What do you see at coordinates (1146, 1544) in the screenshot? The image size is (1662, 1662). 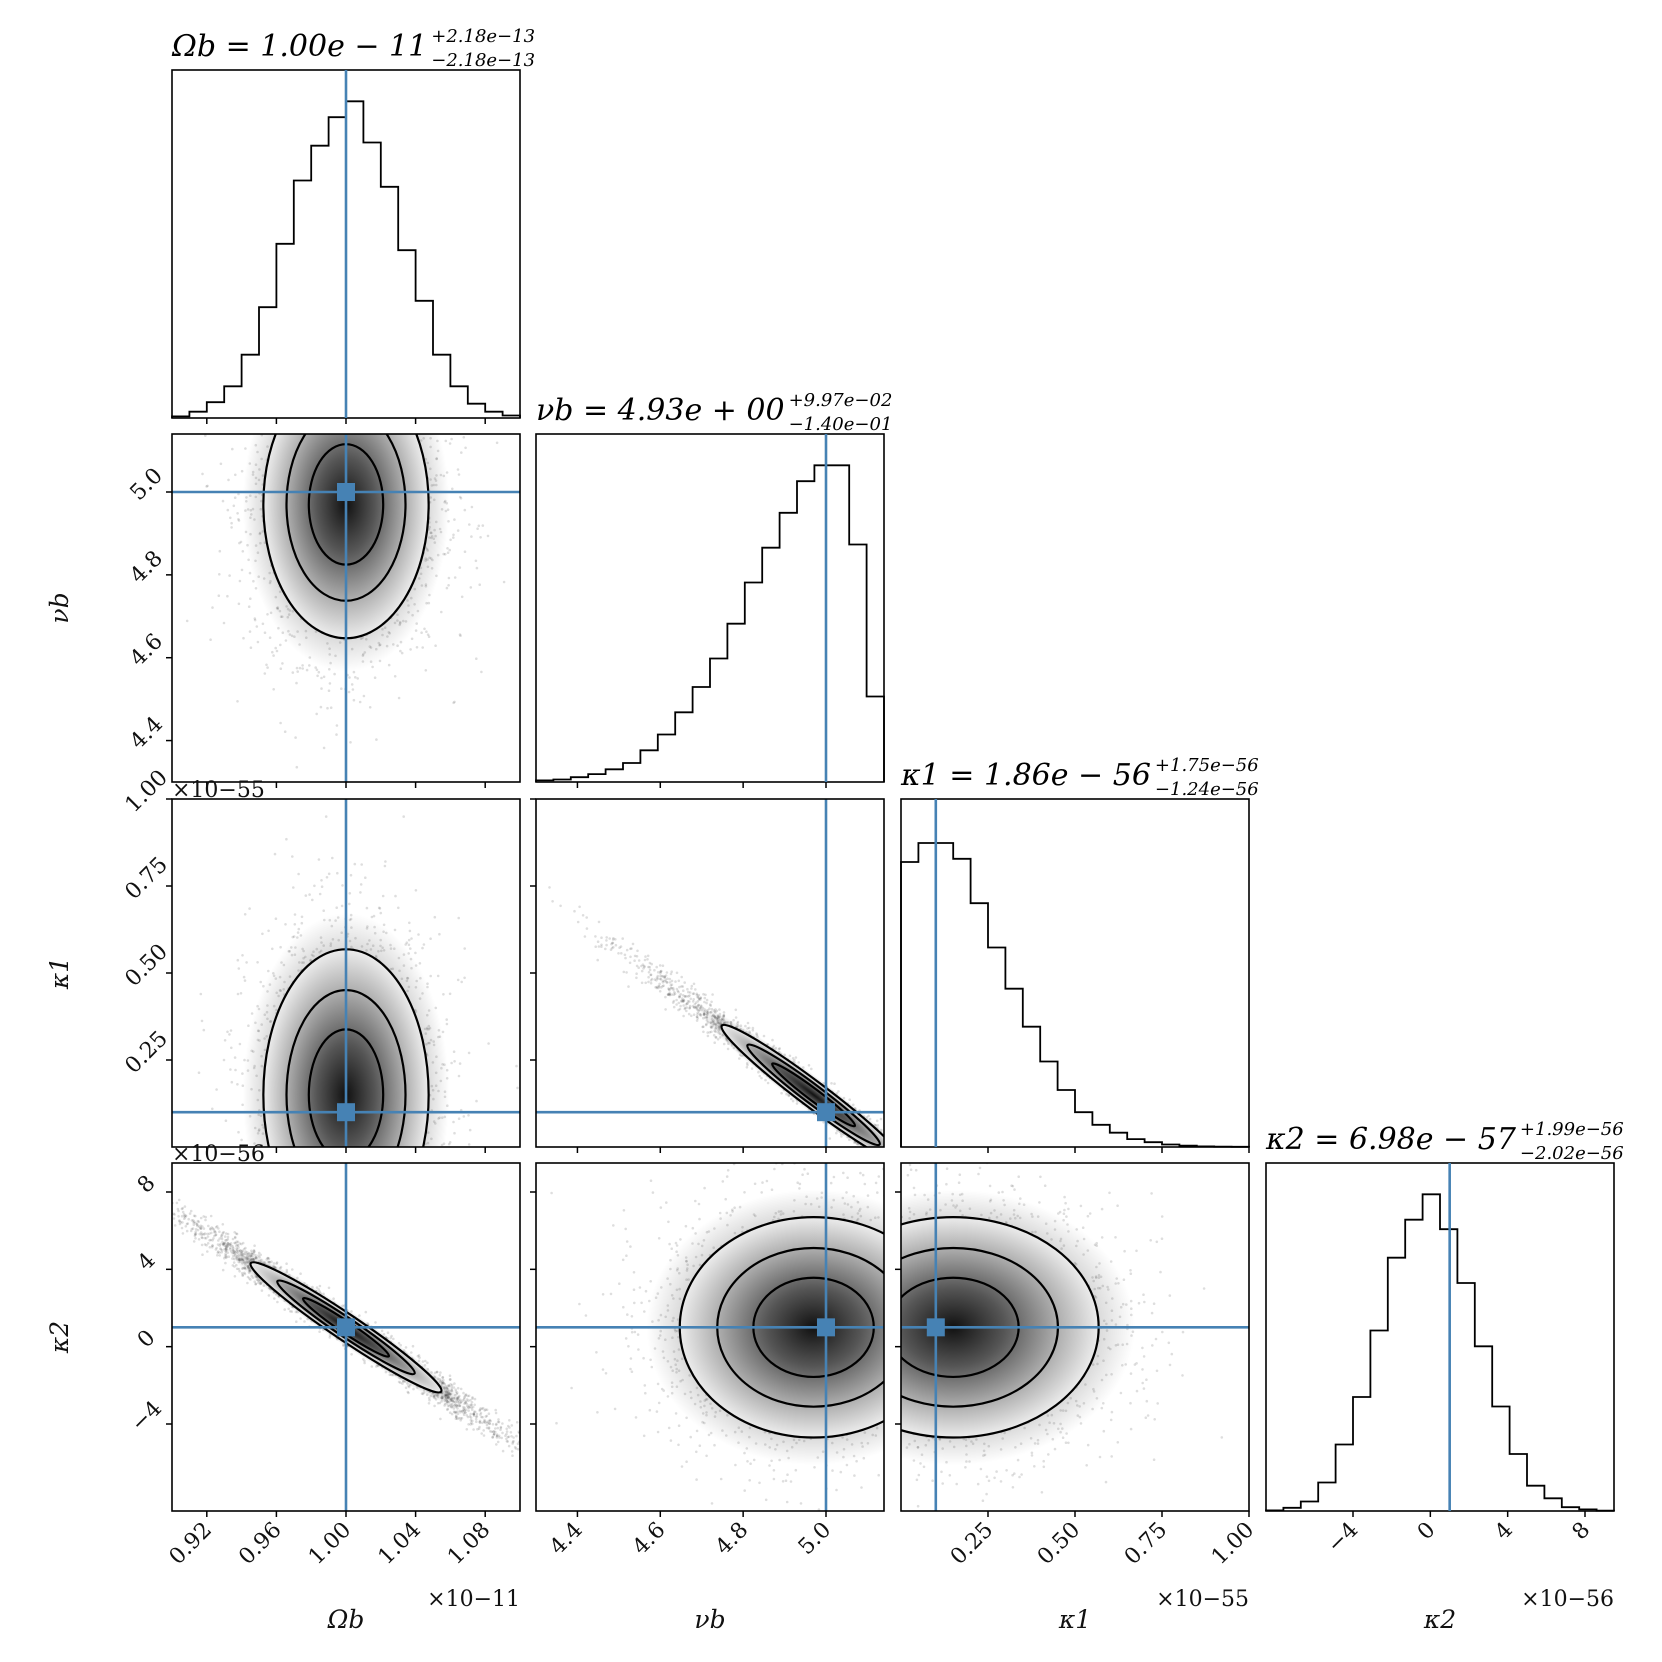 I see `x-tick-label: 0.75` at bounding box center [1146, 1544].